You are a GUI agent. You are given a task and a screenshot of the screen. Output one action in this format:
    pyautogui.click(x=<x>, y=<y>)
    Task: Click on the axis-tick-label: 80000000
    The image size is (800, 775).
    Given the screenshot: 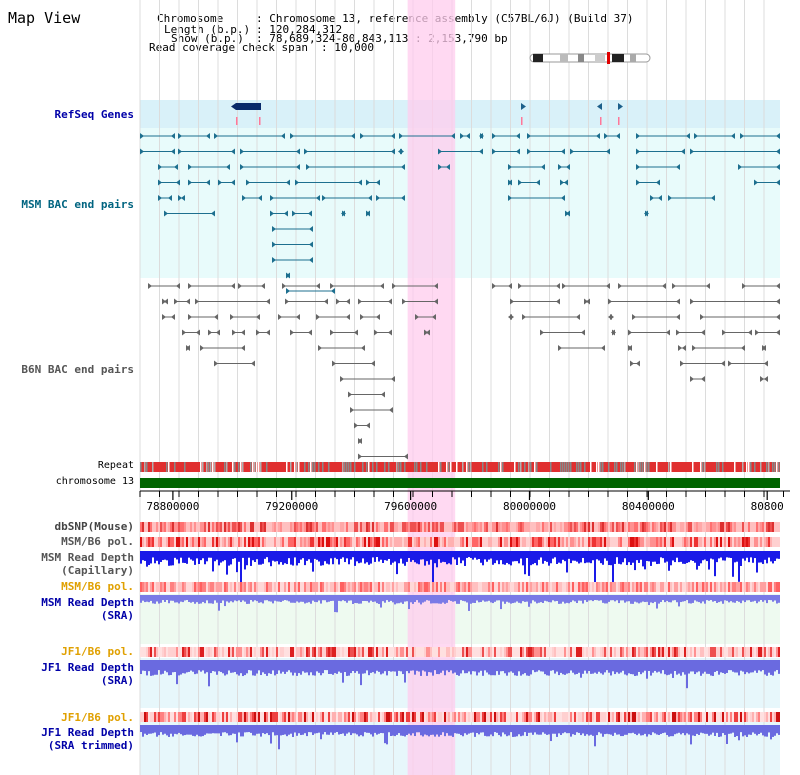 What is the action you would take?
    pyautogui.click(x=529, y=506)
    